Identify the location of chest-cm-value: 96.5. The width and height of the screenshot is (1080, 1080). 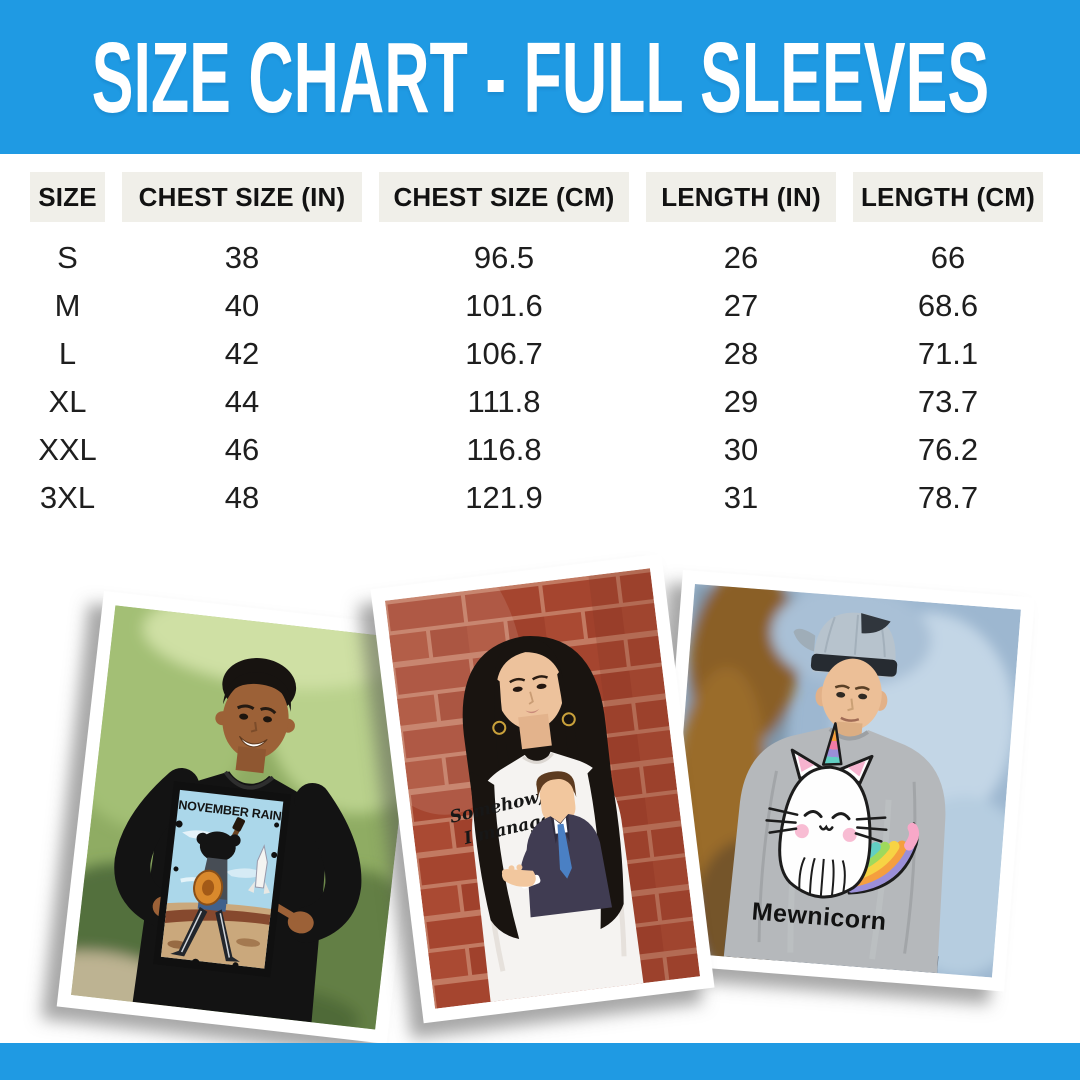
(504, 257).